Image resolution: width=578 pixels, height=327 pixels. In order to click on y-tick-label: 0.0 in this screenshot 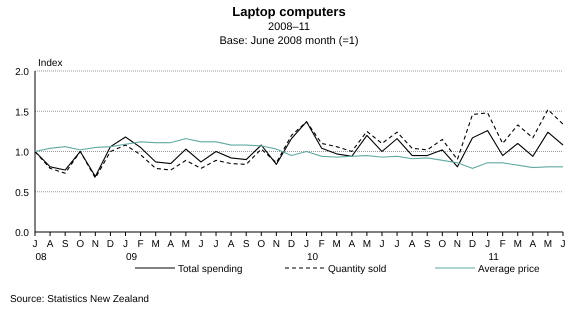, I will do `click(22, 233)`.